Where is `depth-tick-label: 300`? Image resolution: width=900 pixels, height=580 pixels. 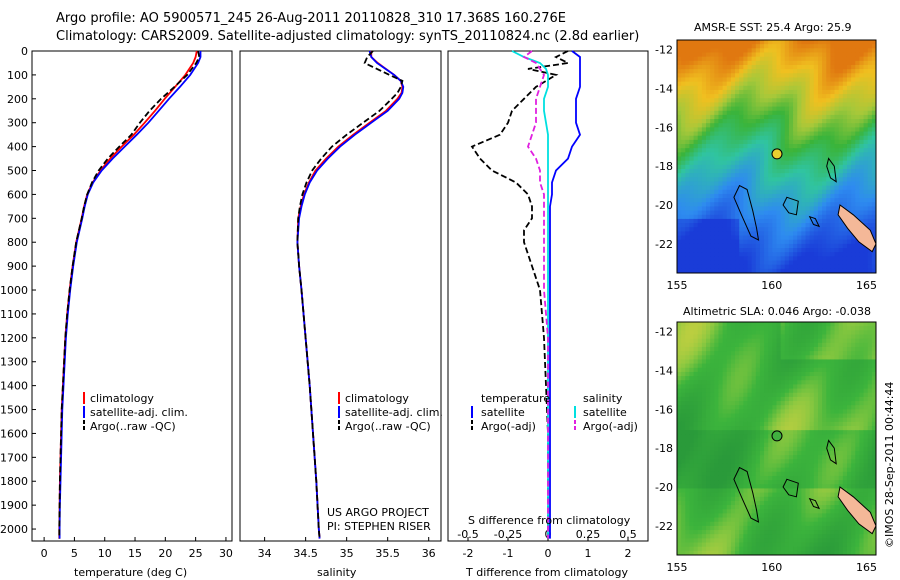 depth-tick-label: 300 is located at coordinates (17, 123).